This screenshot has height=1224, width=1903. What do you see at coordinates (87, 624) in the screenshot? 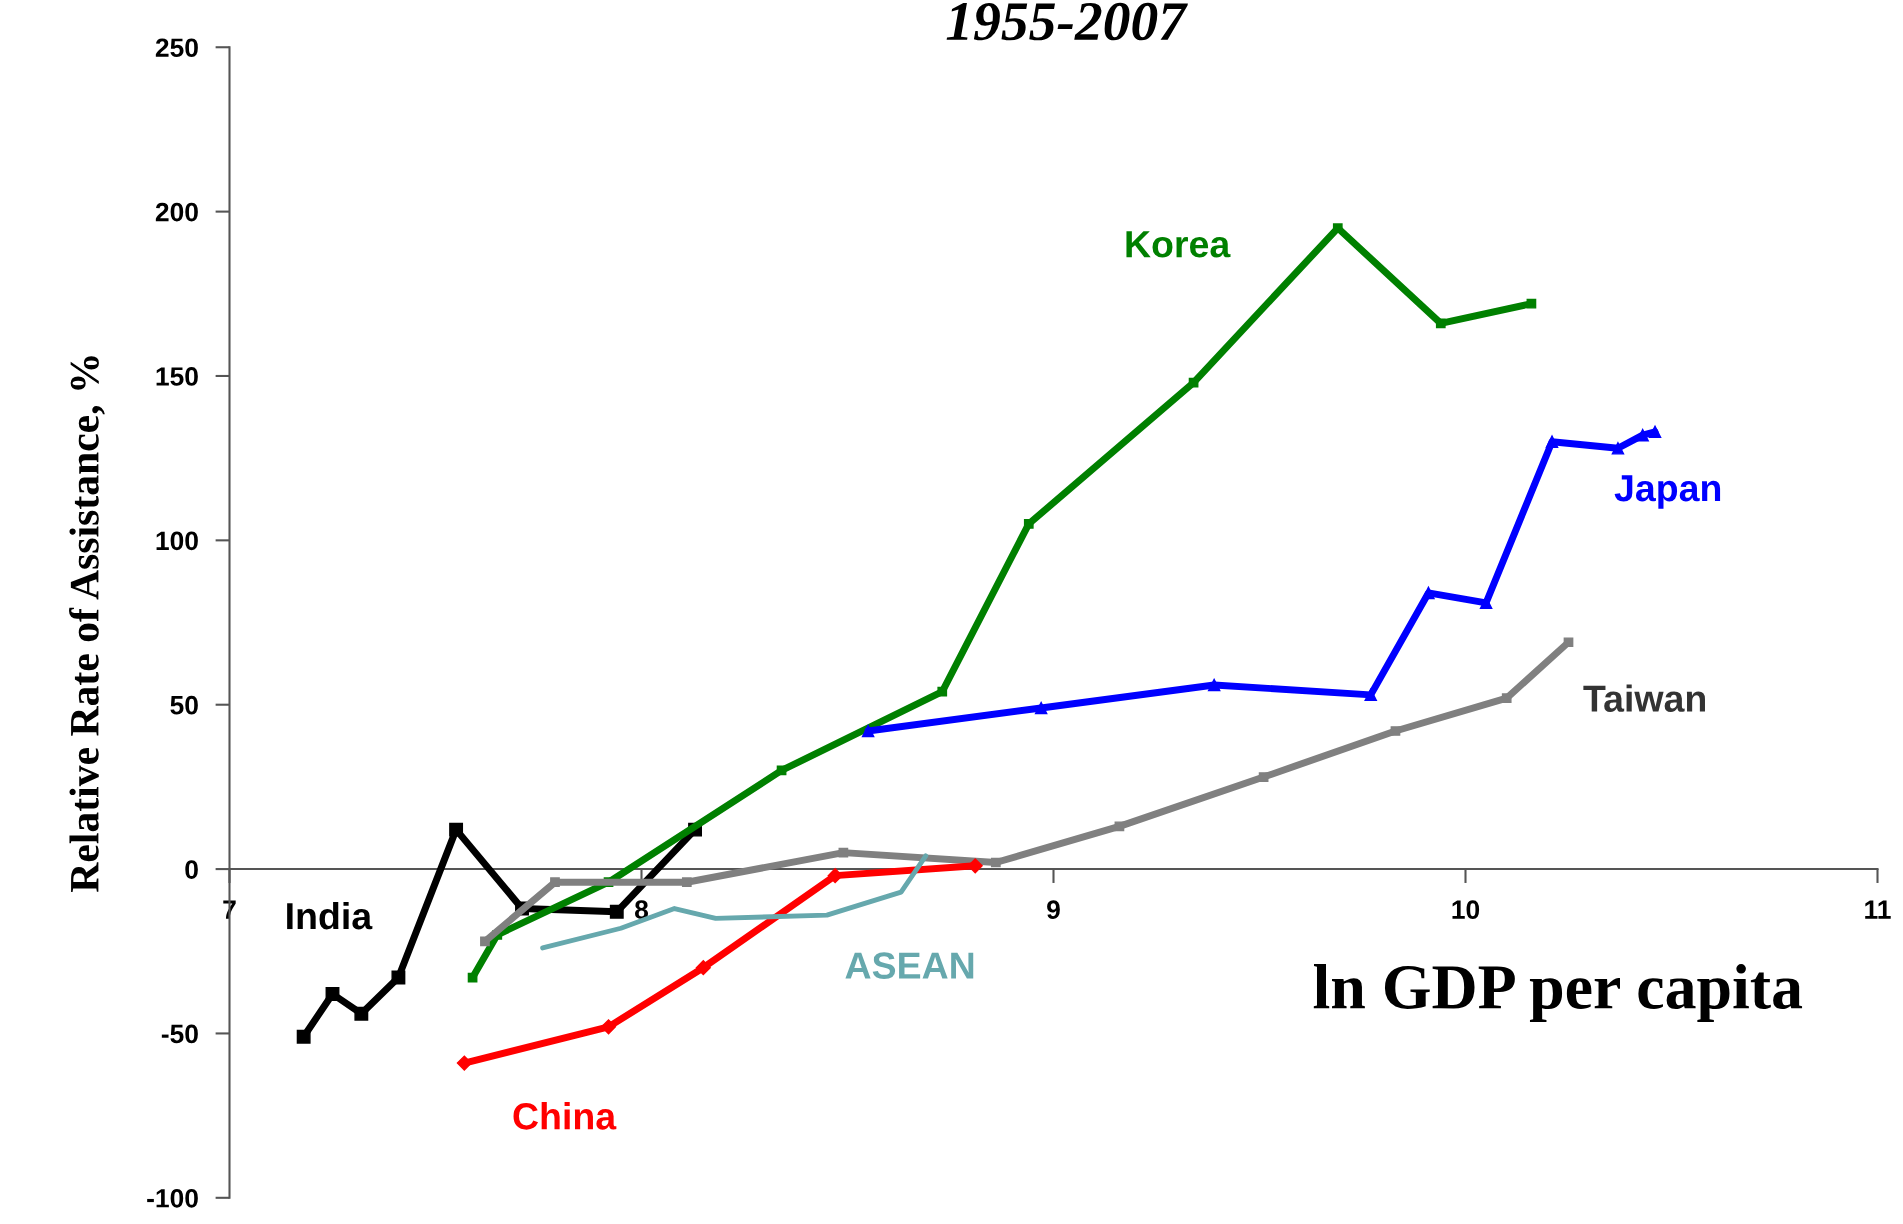
I see `y-axis-title: Relative Rate of Assistance, %` at bounding box center [87, 624].